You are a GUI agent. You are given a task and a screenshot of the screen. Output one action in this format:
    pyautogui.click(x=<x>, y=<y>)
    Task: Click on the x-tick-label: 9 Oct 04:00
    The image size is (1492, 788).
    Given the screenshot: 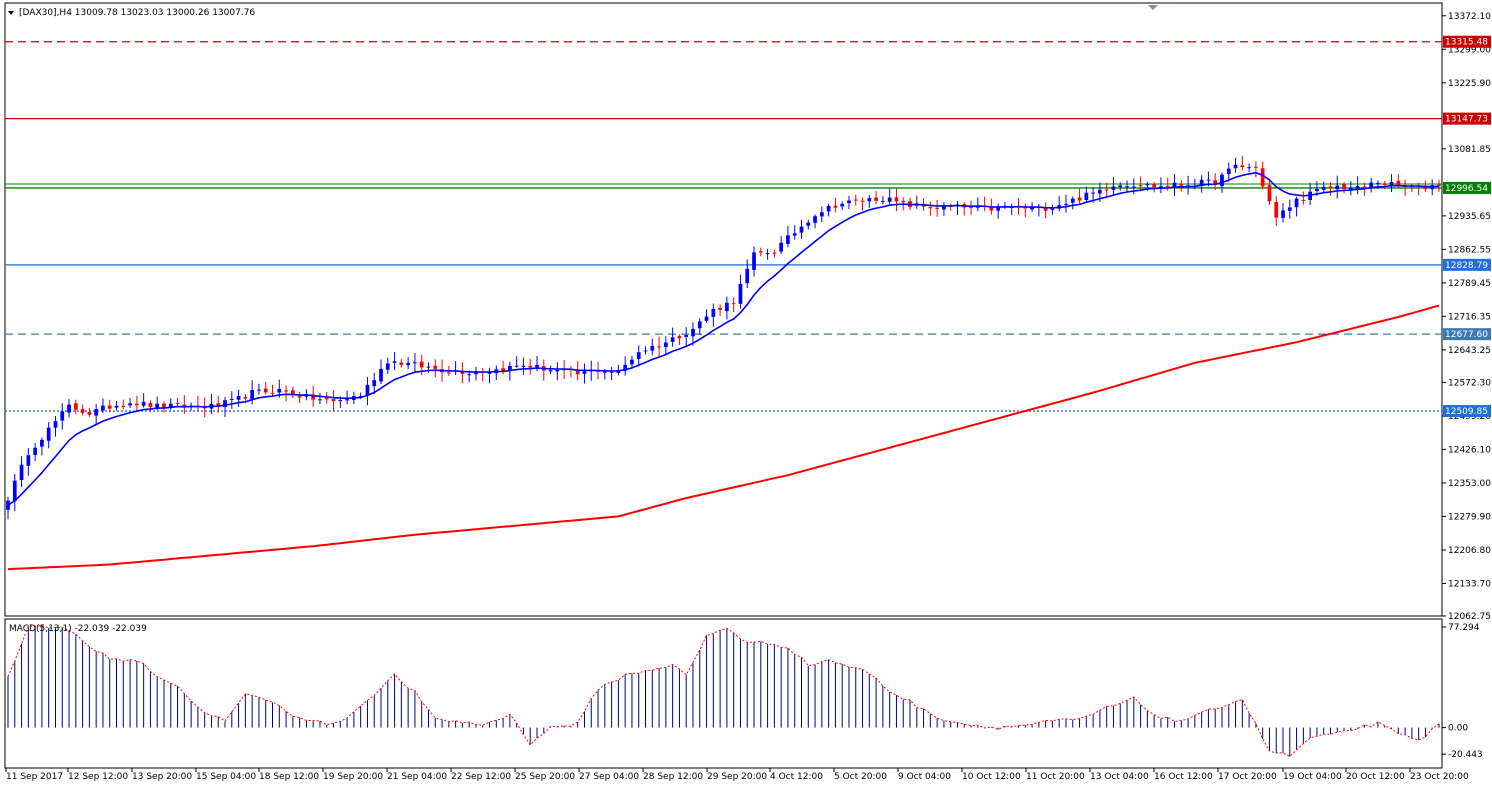 What is the action you would take?
    pyautogui.click(x=924, y=777)
    